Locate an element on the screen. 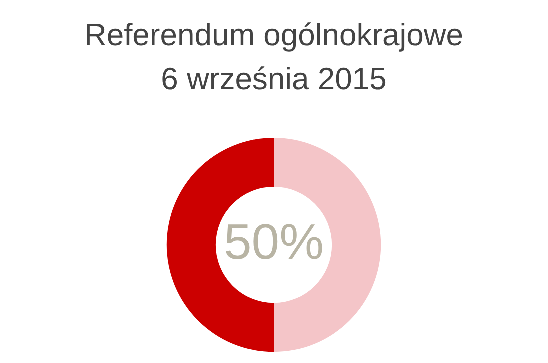 The height and width of the screenshot is (363, 548). text: 50% is located at coordinates (274, 242).